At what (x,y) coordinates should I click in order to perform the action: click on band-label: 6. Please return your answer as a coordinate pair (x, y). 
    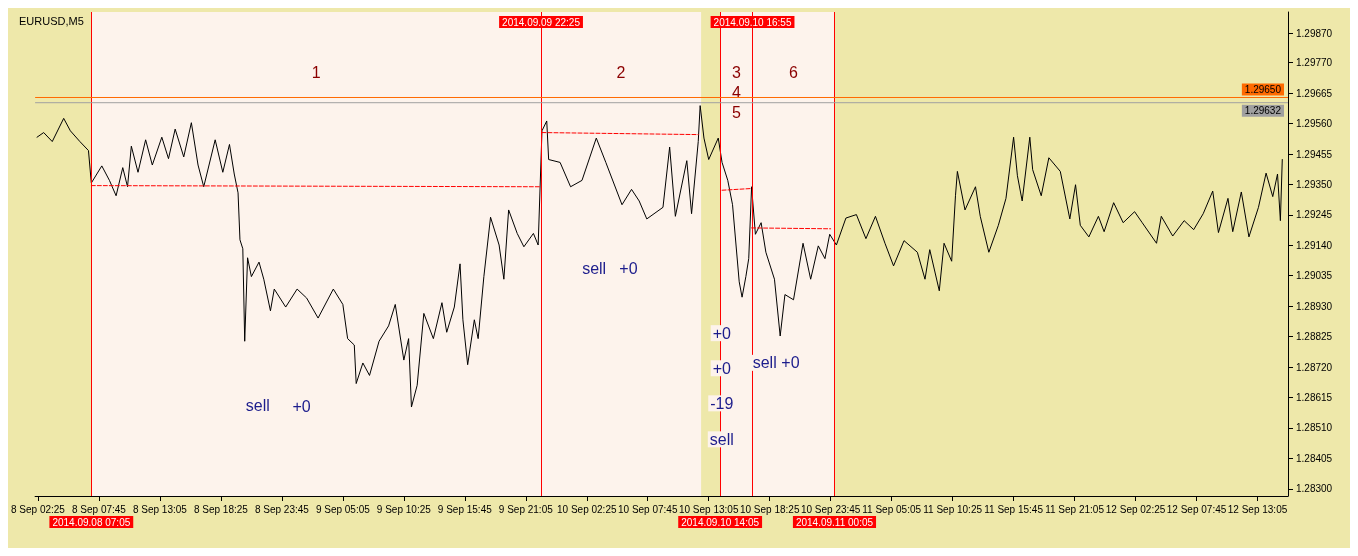
    Looking at the image, I should click on (794, 72).